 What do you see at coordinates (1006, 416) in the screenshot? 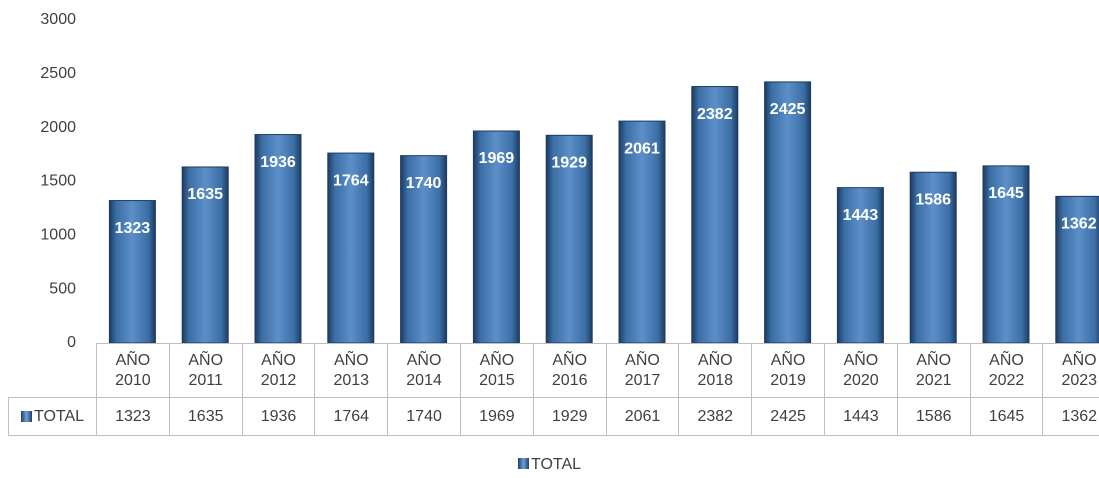
I see `table-value-cell: 1645` at bounding box center [1006, 416].